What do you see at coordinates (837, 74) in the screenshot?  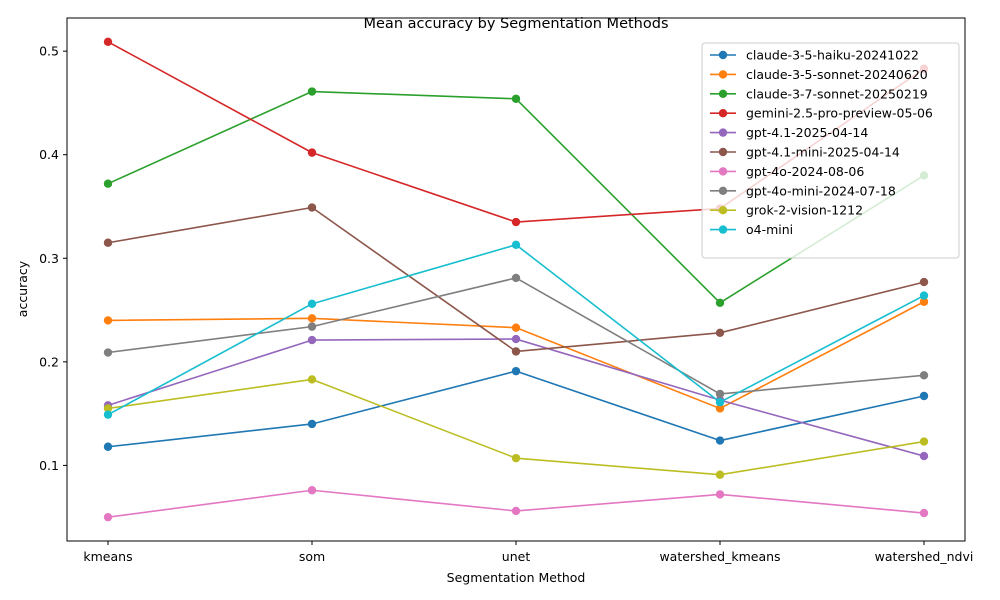 I see `legend-label: claude-3-5-sonnet-20240620` at bounding box center [837, 74].